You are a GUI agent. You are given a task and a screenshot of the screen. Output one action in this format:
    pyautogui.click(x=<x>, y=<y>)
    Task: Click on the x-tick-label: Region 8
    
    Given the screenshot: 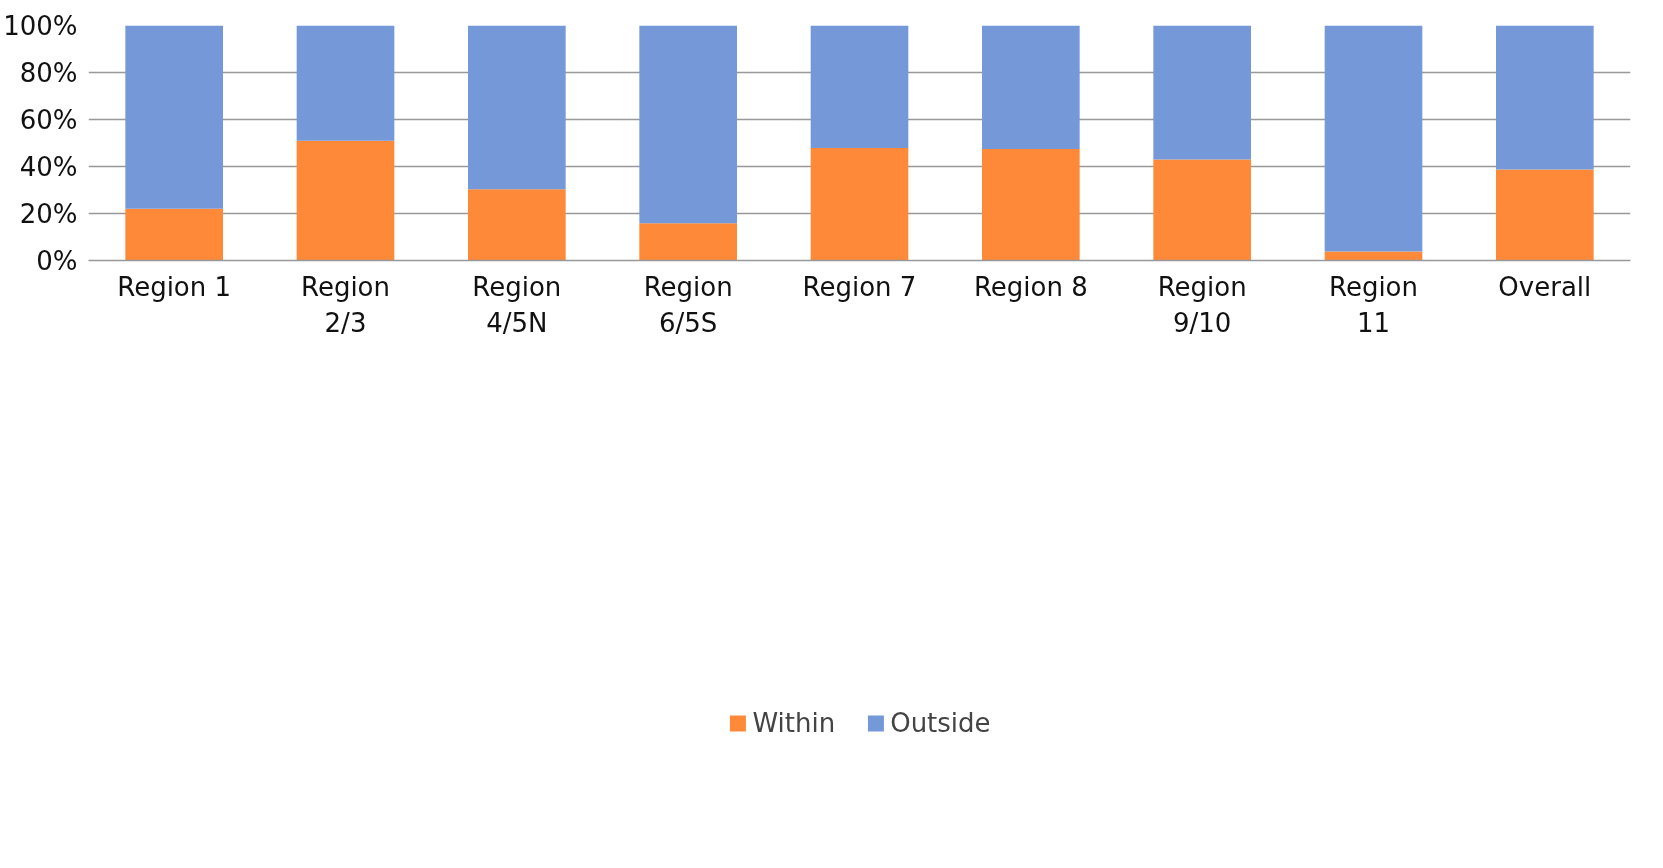 What is the action you would take?
    pyautogui.click(x=1030, y=286)
    